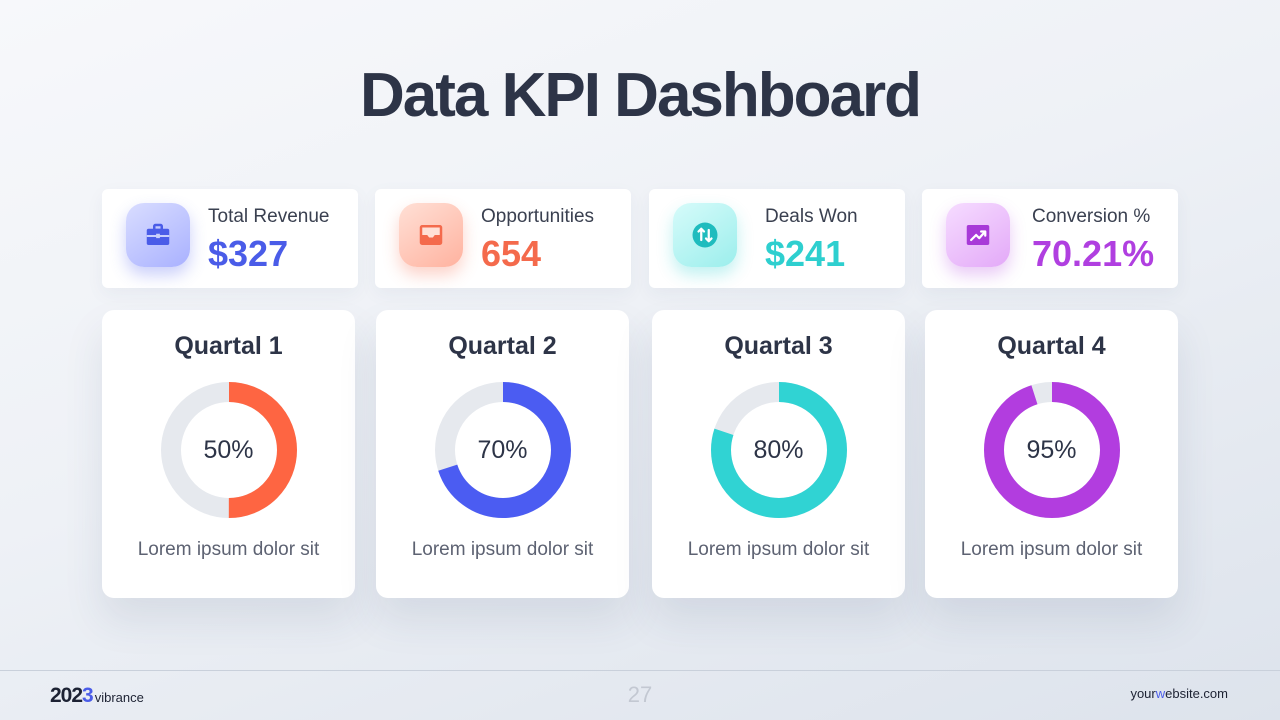 This screenshot has height=720, width=1280. I want to click on trend-up-icon, so click(978, 235).